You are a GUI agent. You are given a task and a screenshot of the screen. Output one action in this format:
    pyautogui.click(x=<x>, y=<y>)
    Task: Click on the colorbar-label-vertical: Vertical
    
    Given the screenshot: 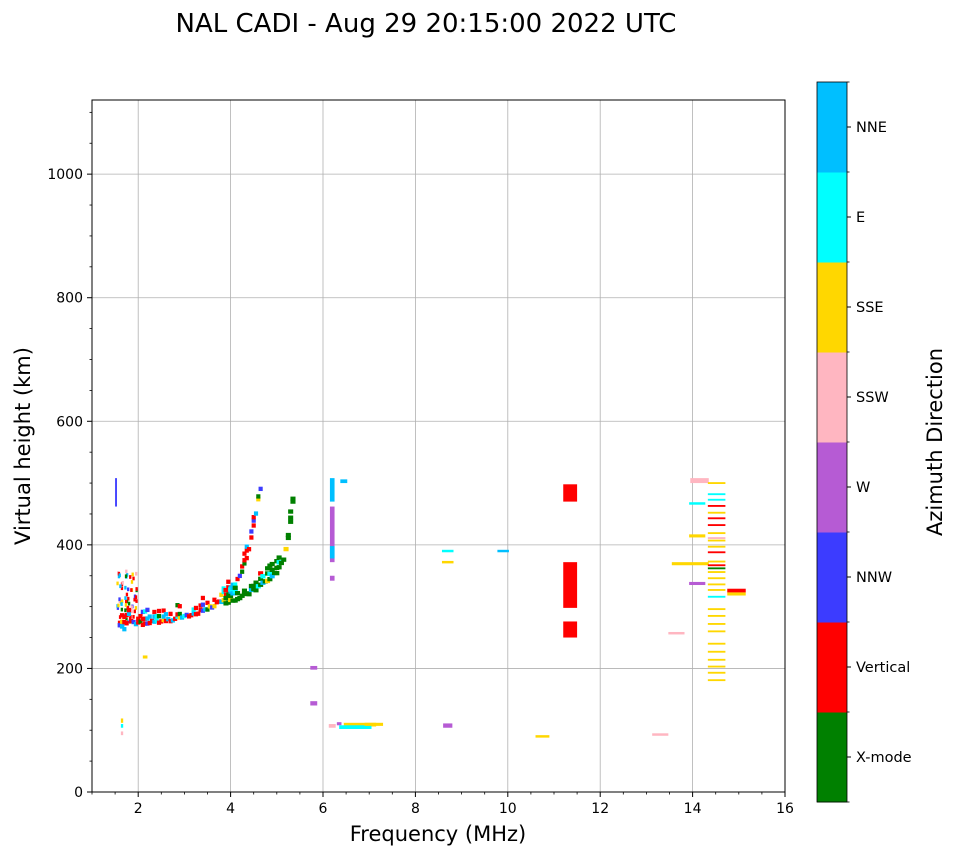 What is the action you would take?
    pyautogui.click(x=883, y=668)
    